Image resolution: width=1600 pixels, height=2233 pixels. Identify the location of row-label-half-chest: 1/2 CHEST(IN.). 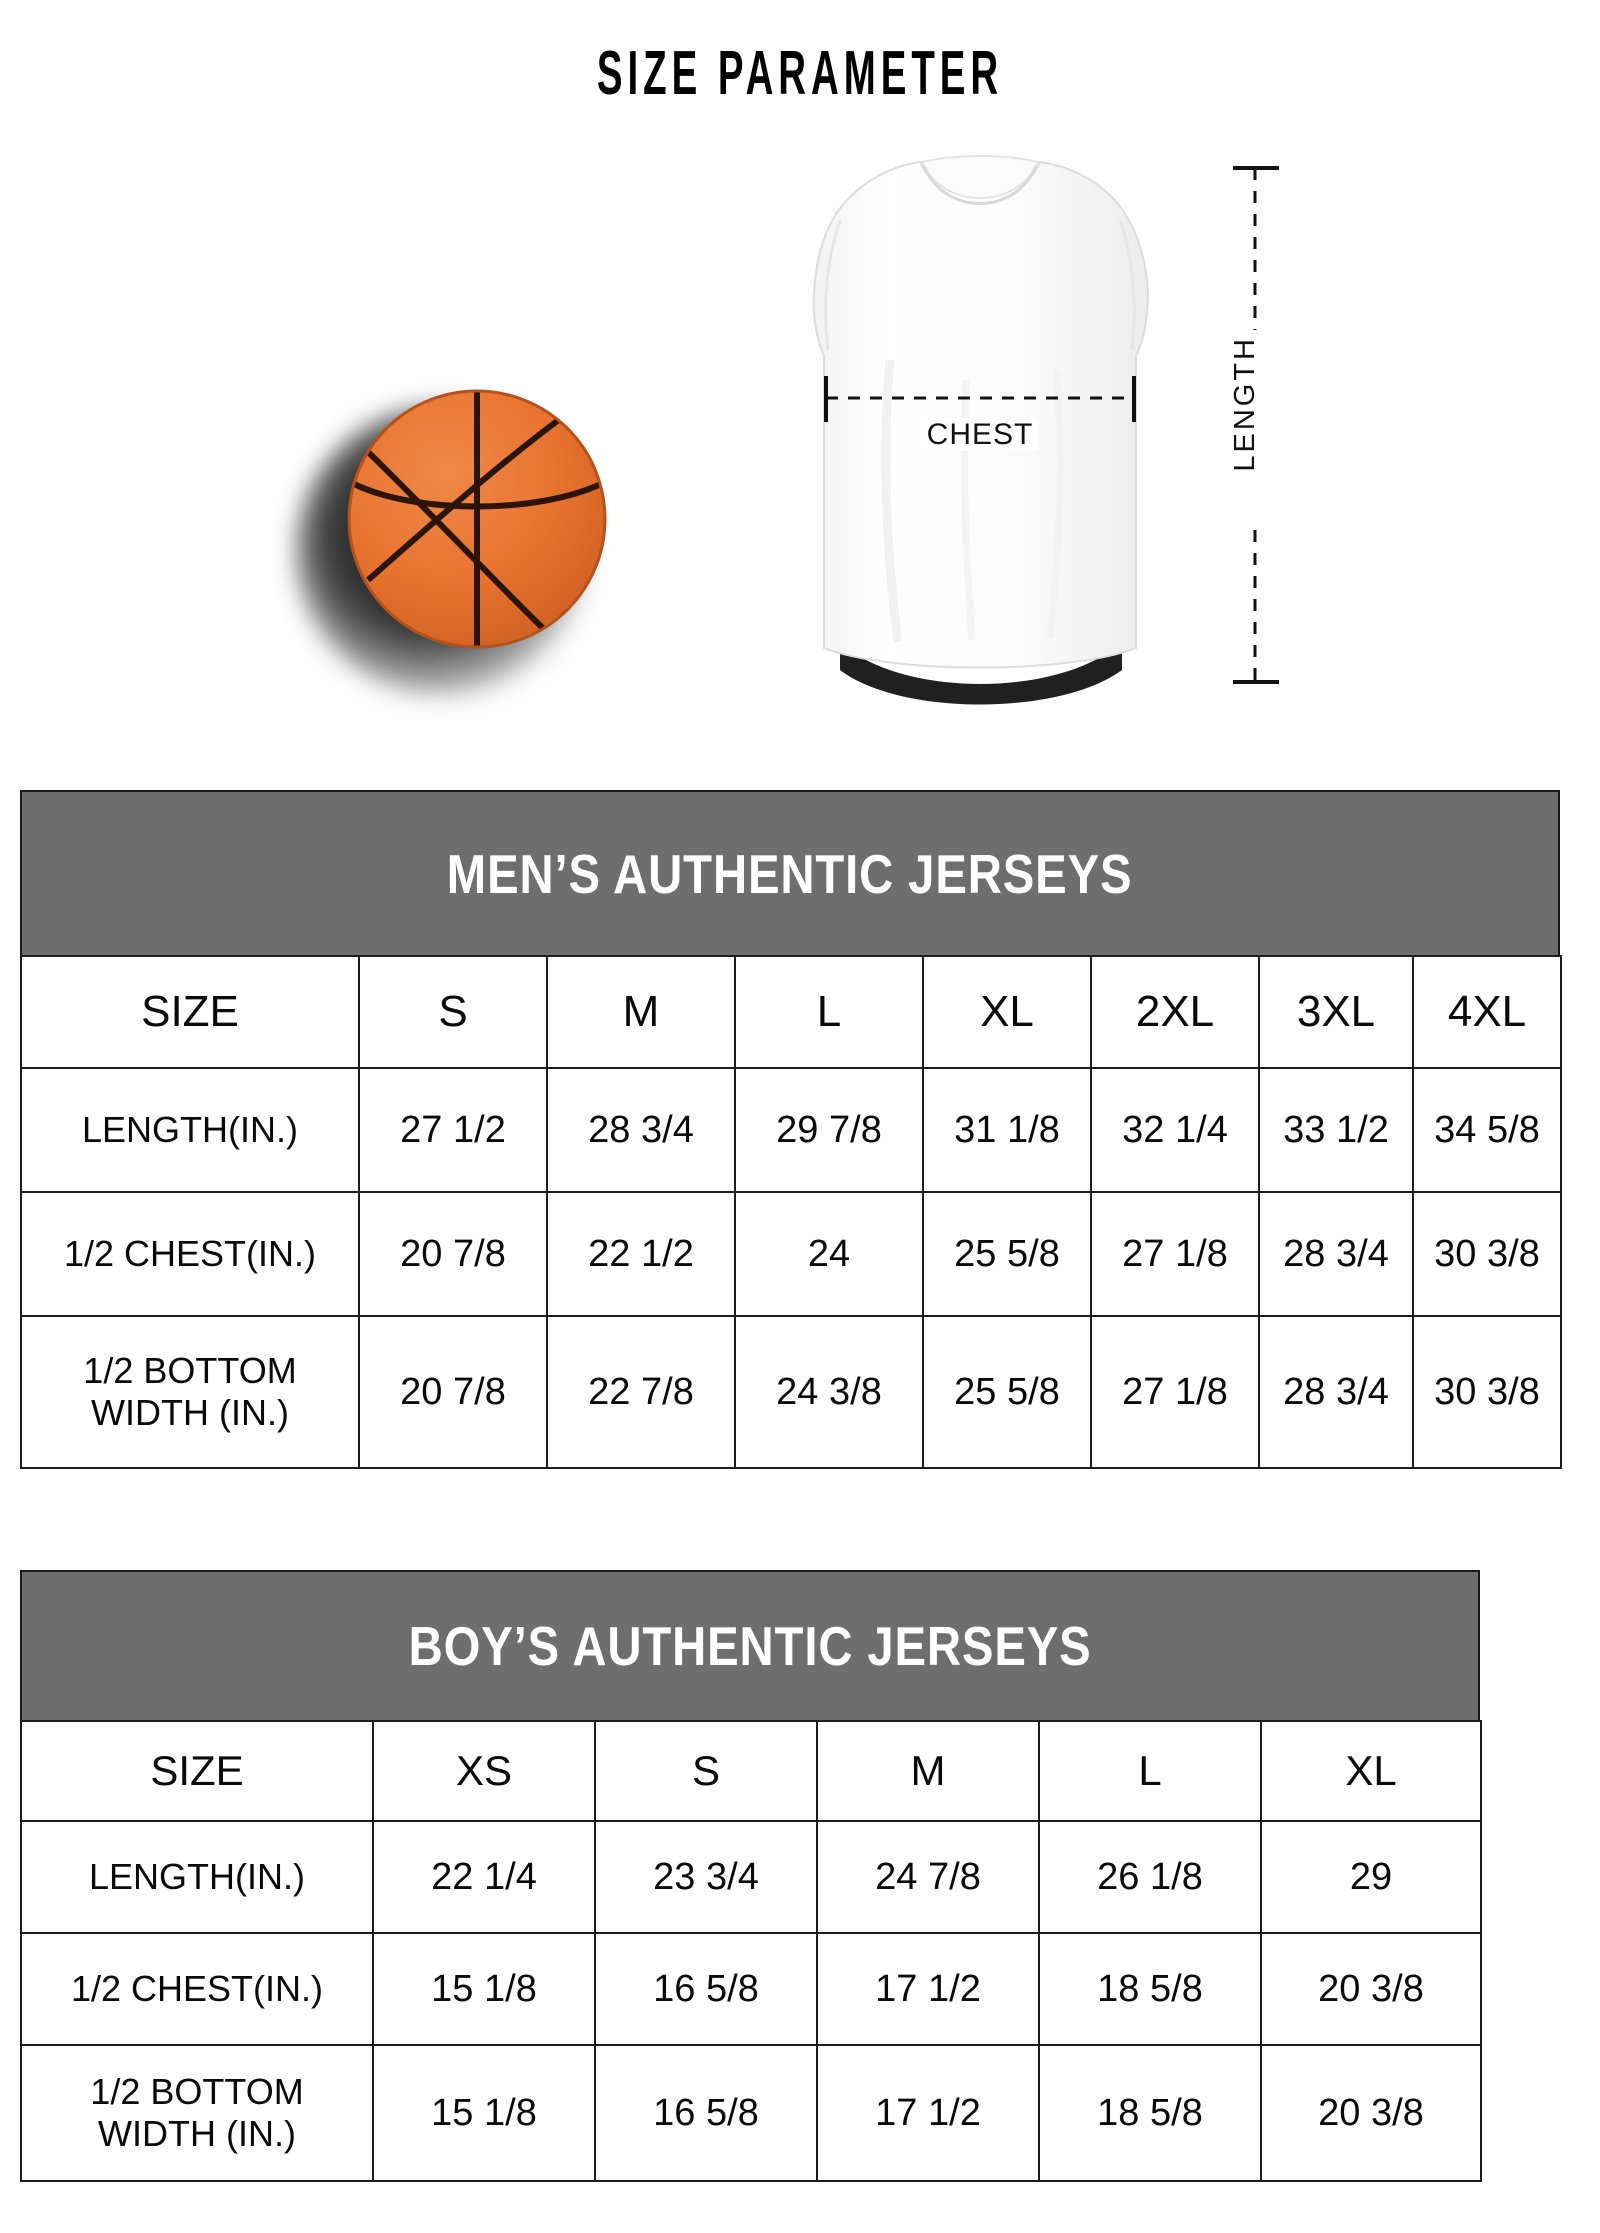
(190, 1254).